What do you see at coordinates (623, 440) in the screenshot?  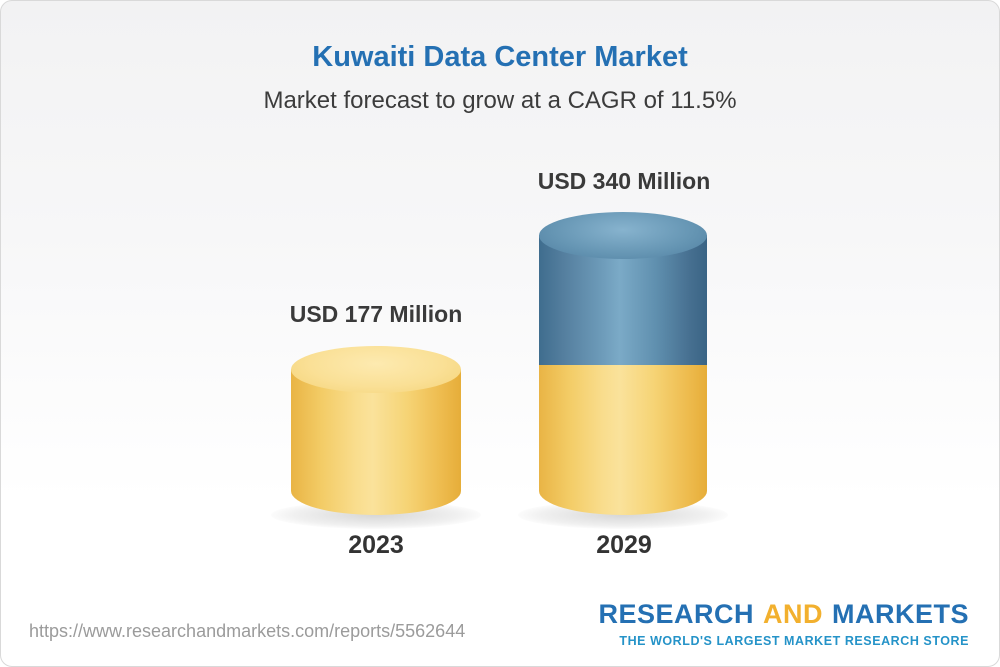 I see `bar-2029-base-segment` at bounding box center [623, 440].